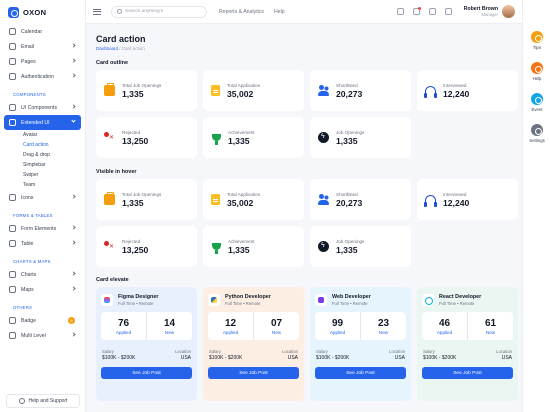 The width and height of the screenshot is (550, 412). What do you see at coordinates (241, 11) in the screenshot?
I see `reports-analytics-link: Reports & Analytics` at bounding box center [241, 11].